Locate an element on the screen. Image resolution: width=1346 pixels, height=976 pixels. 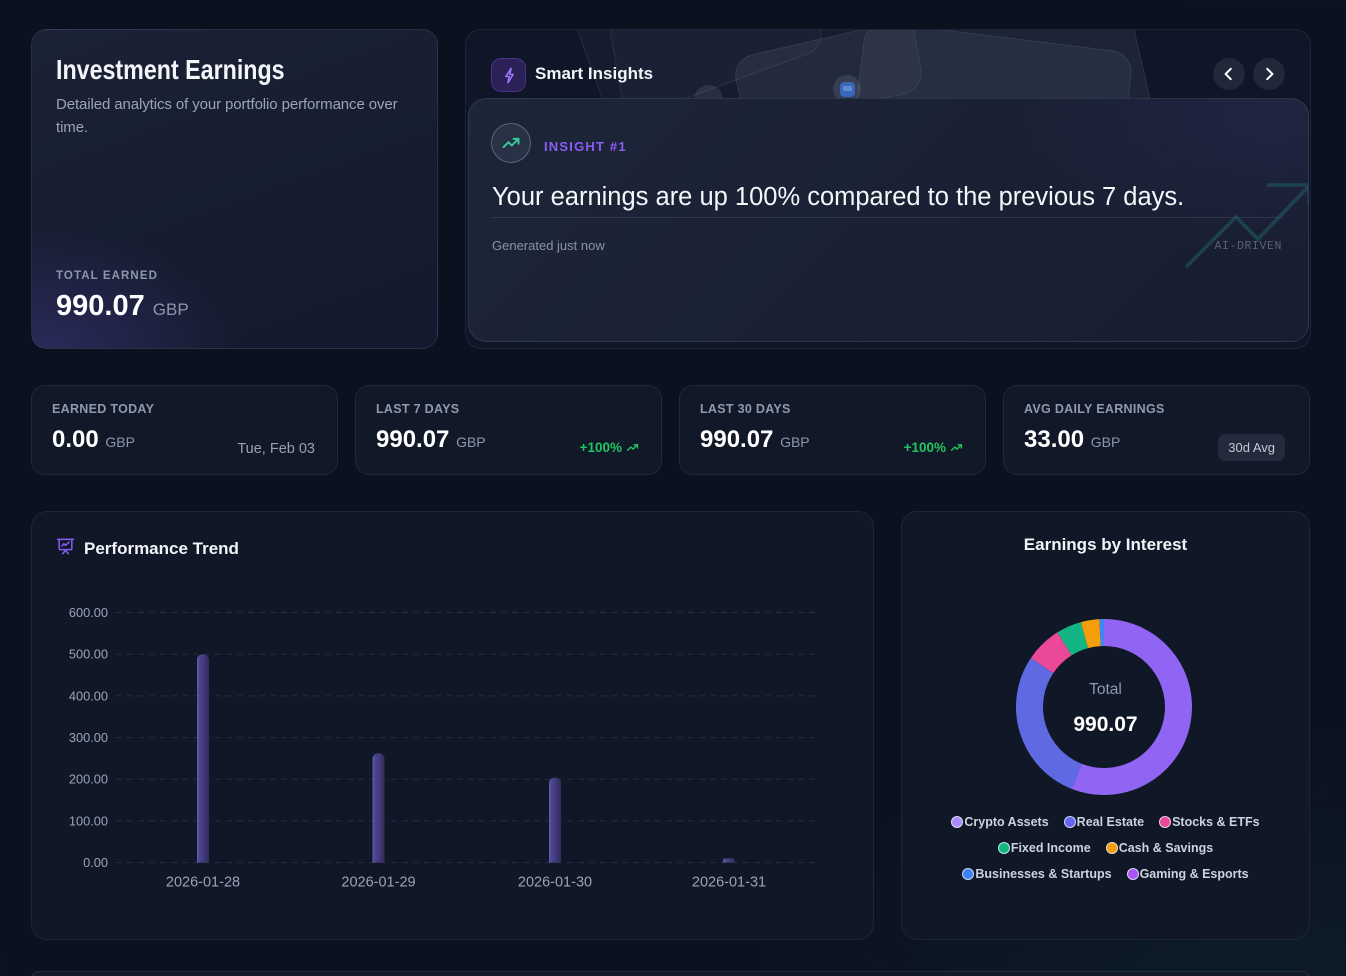
svg-text: 500.00 is located at coordinates (88, 654).